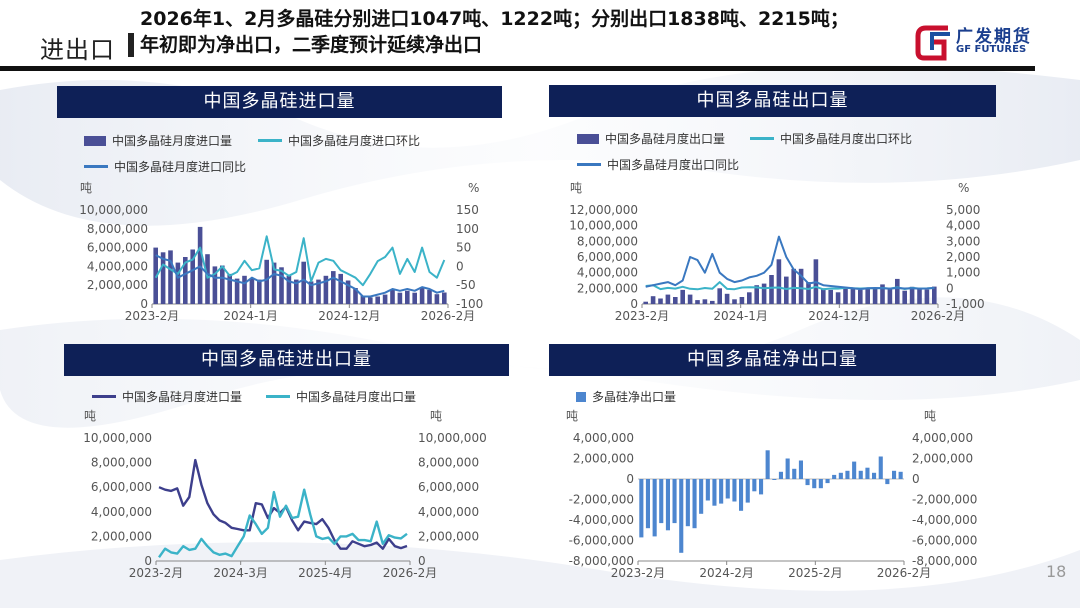 The height and width of the screenshot is (608, 1080). I want to click on yoy-line, so click(790, 263).